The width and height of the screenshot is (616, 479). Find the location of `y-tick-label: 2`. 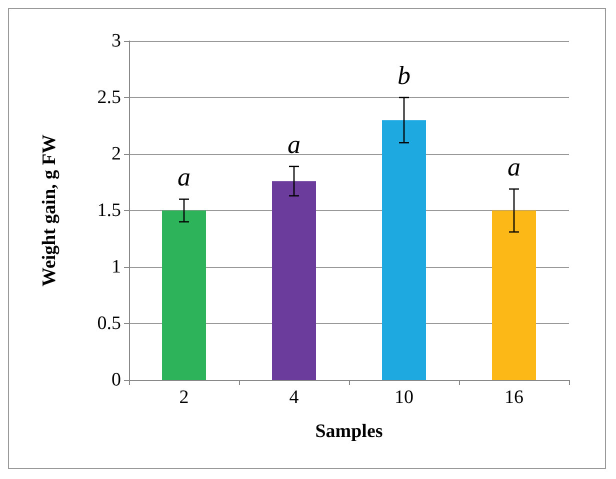

y-tick-label: 2 is located at coordinates (116, 154).